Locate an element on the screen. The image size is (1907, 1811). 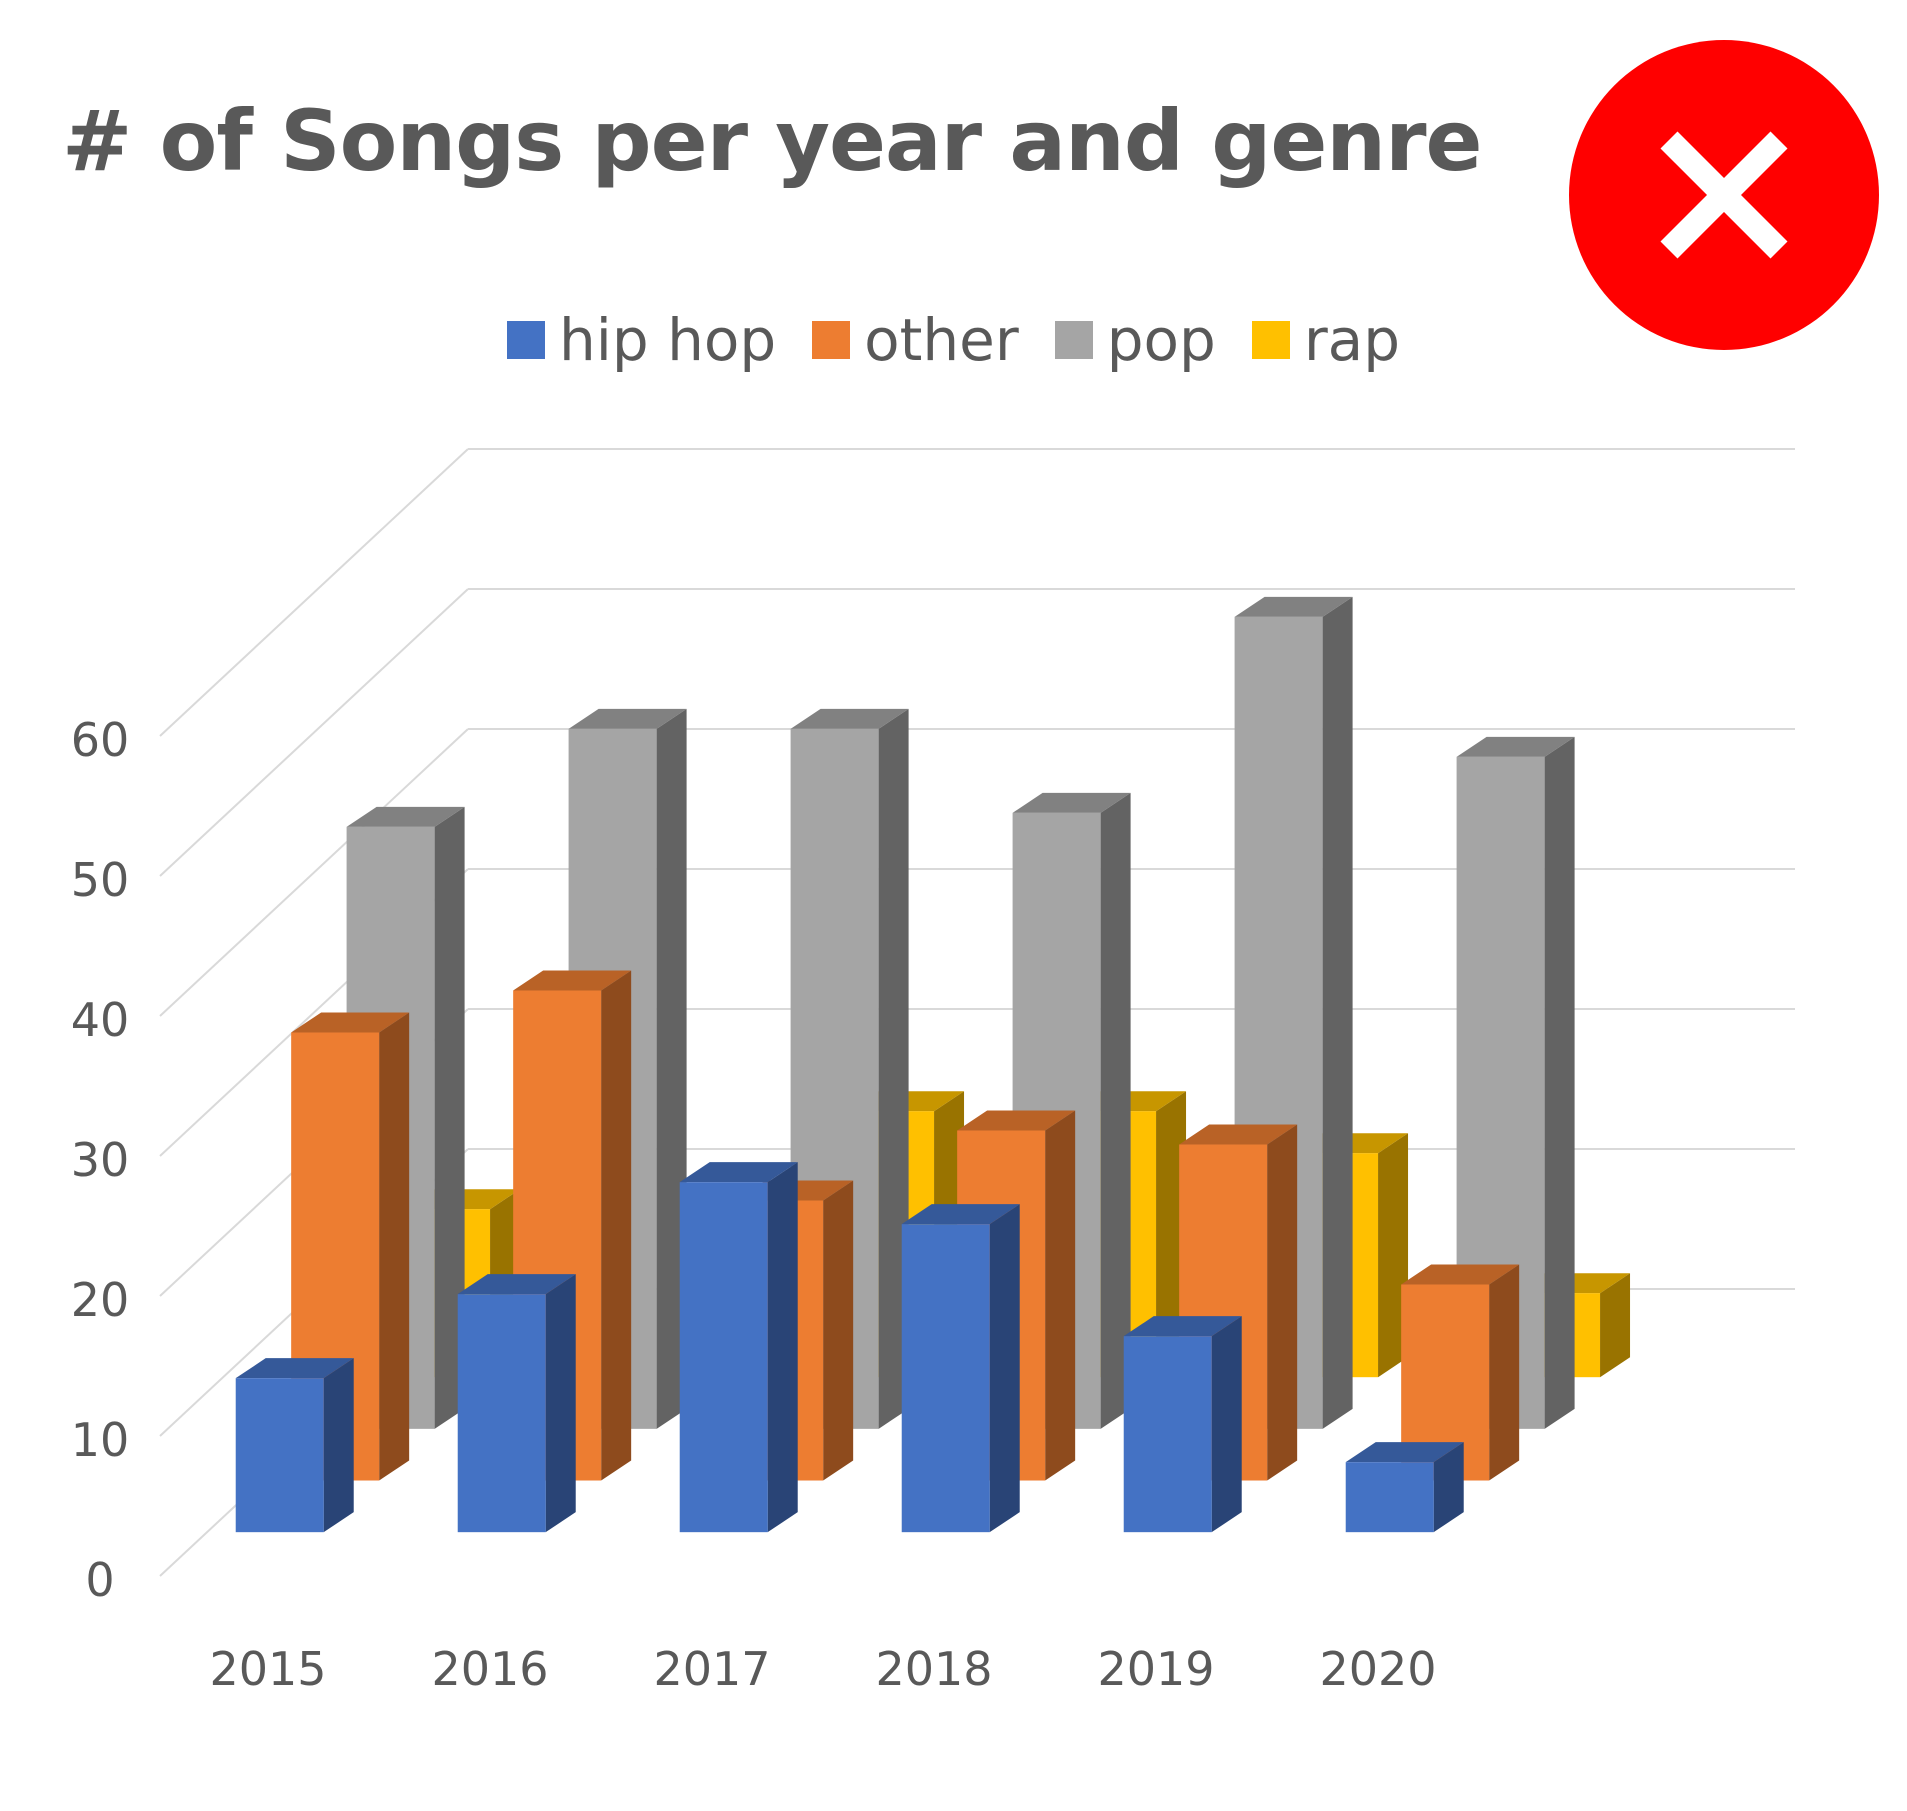
legend-item-rap: rap is located at coordinates (1326, 340).